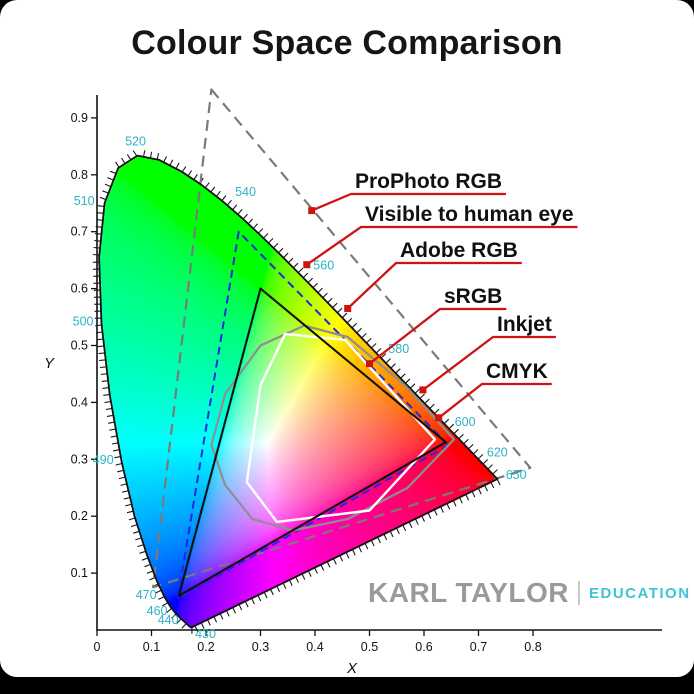 The width and height of the screenshot is (694, 694). Describe the element at coordinates (579, 593) in the screenshot. I see `brand-divider` at that location.